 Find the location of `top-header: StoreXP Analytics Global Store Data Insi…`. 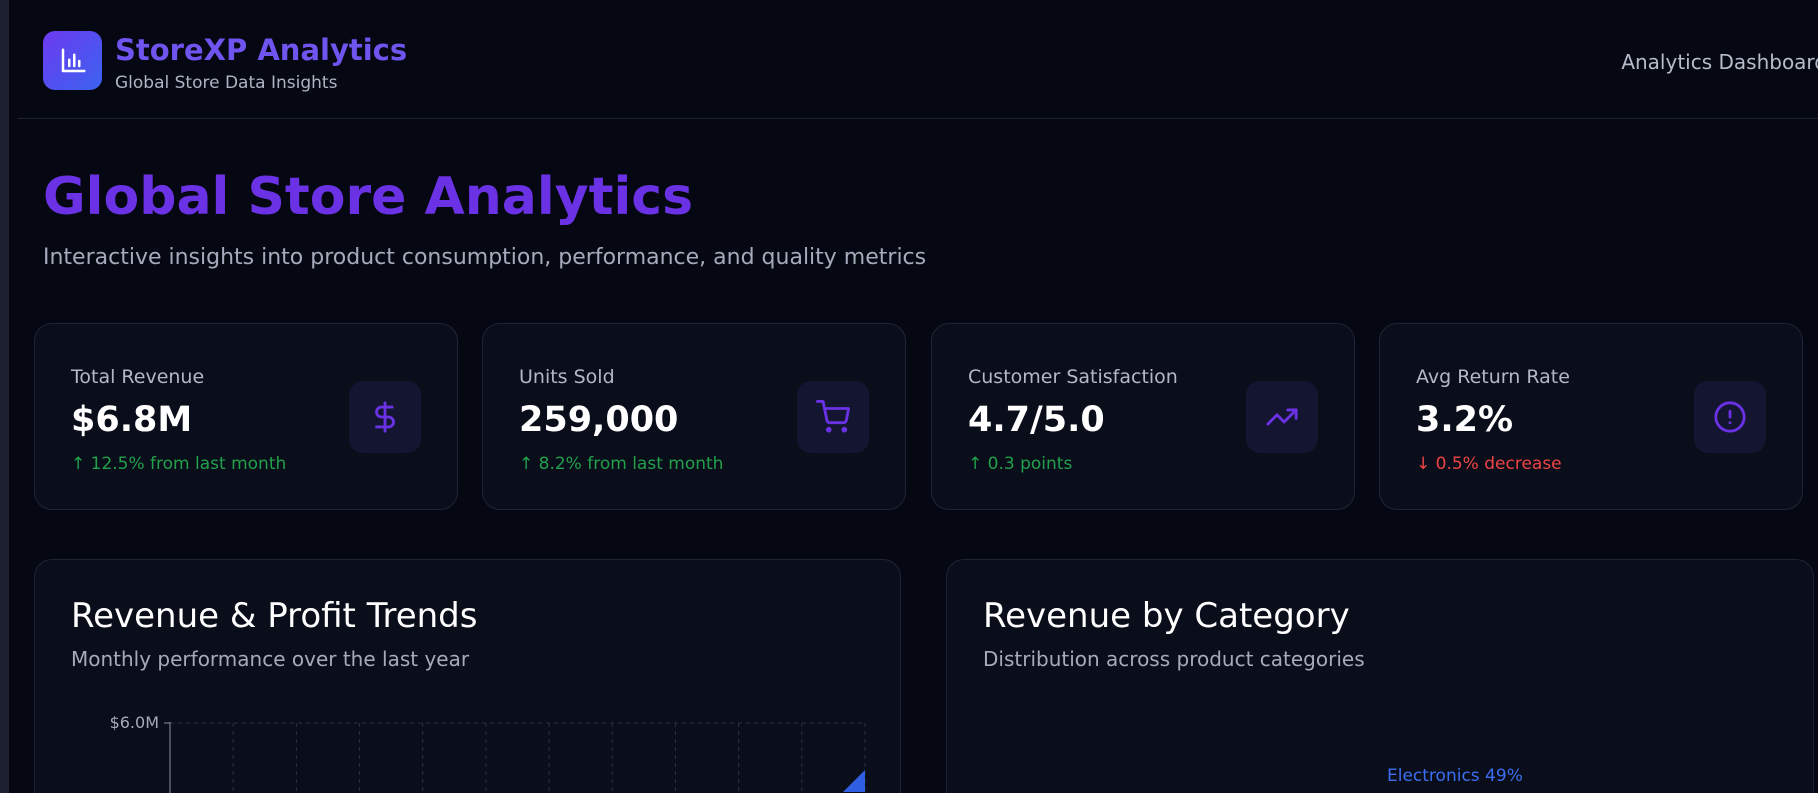

top-header: StoreXP Analytics Global Store Data Insi… is located at coordinates (918, 59).